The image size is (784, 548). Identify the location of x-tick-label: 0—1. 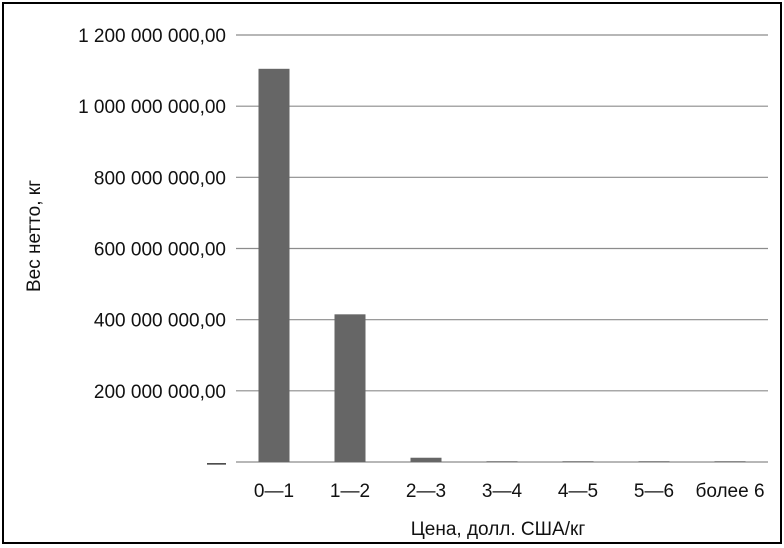
(274, 491).